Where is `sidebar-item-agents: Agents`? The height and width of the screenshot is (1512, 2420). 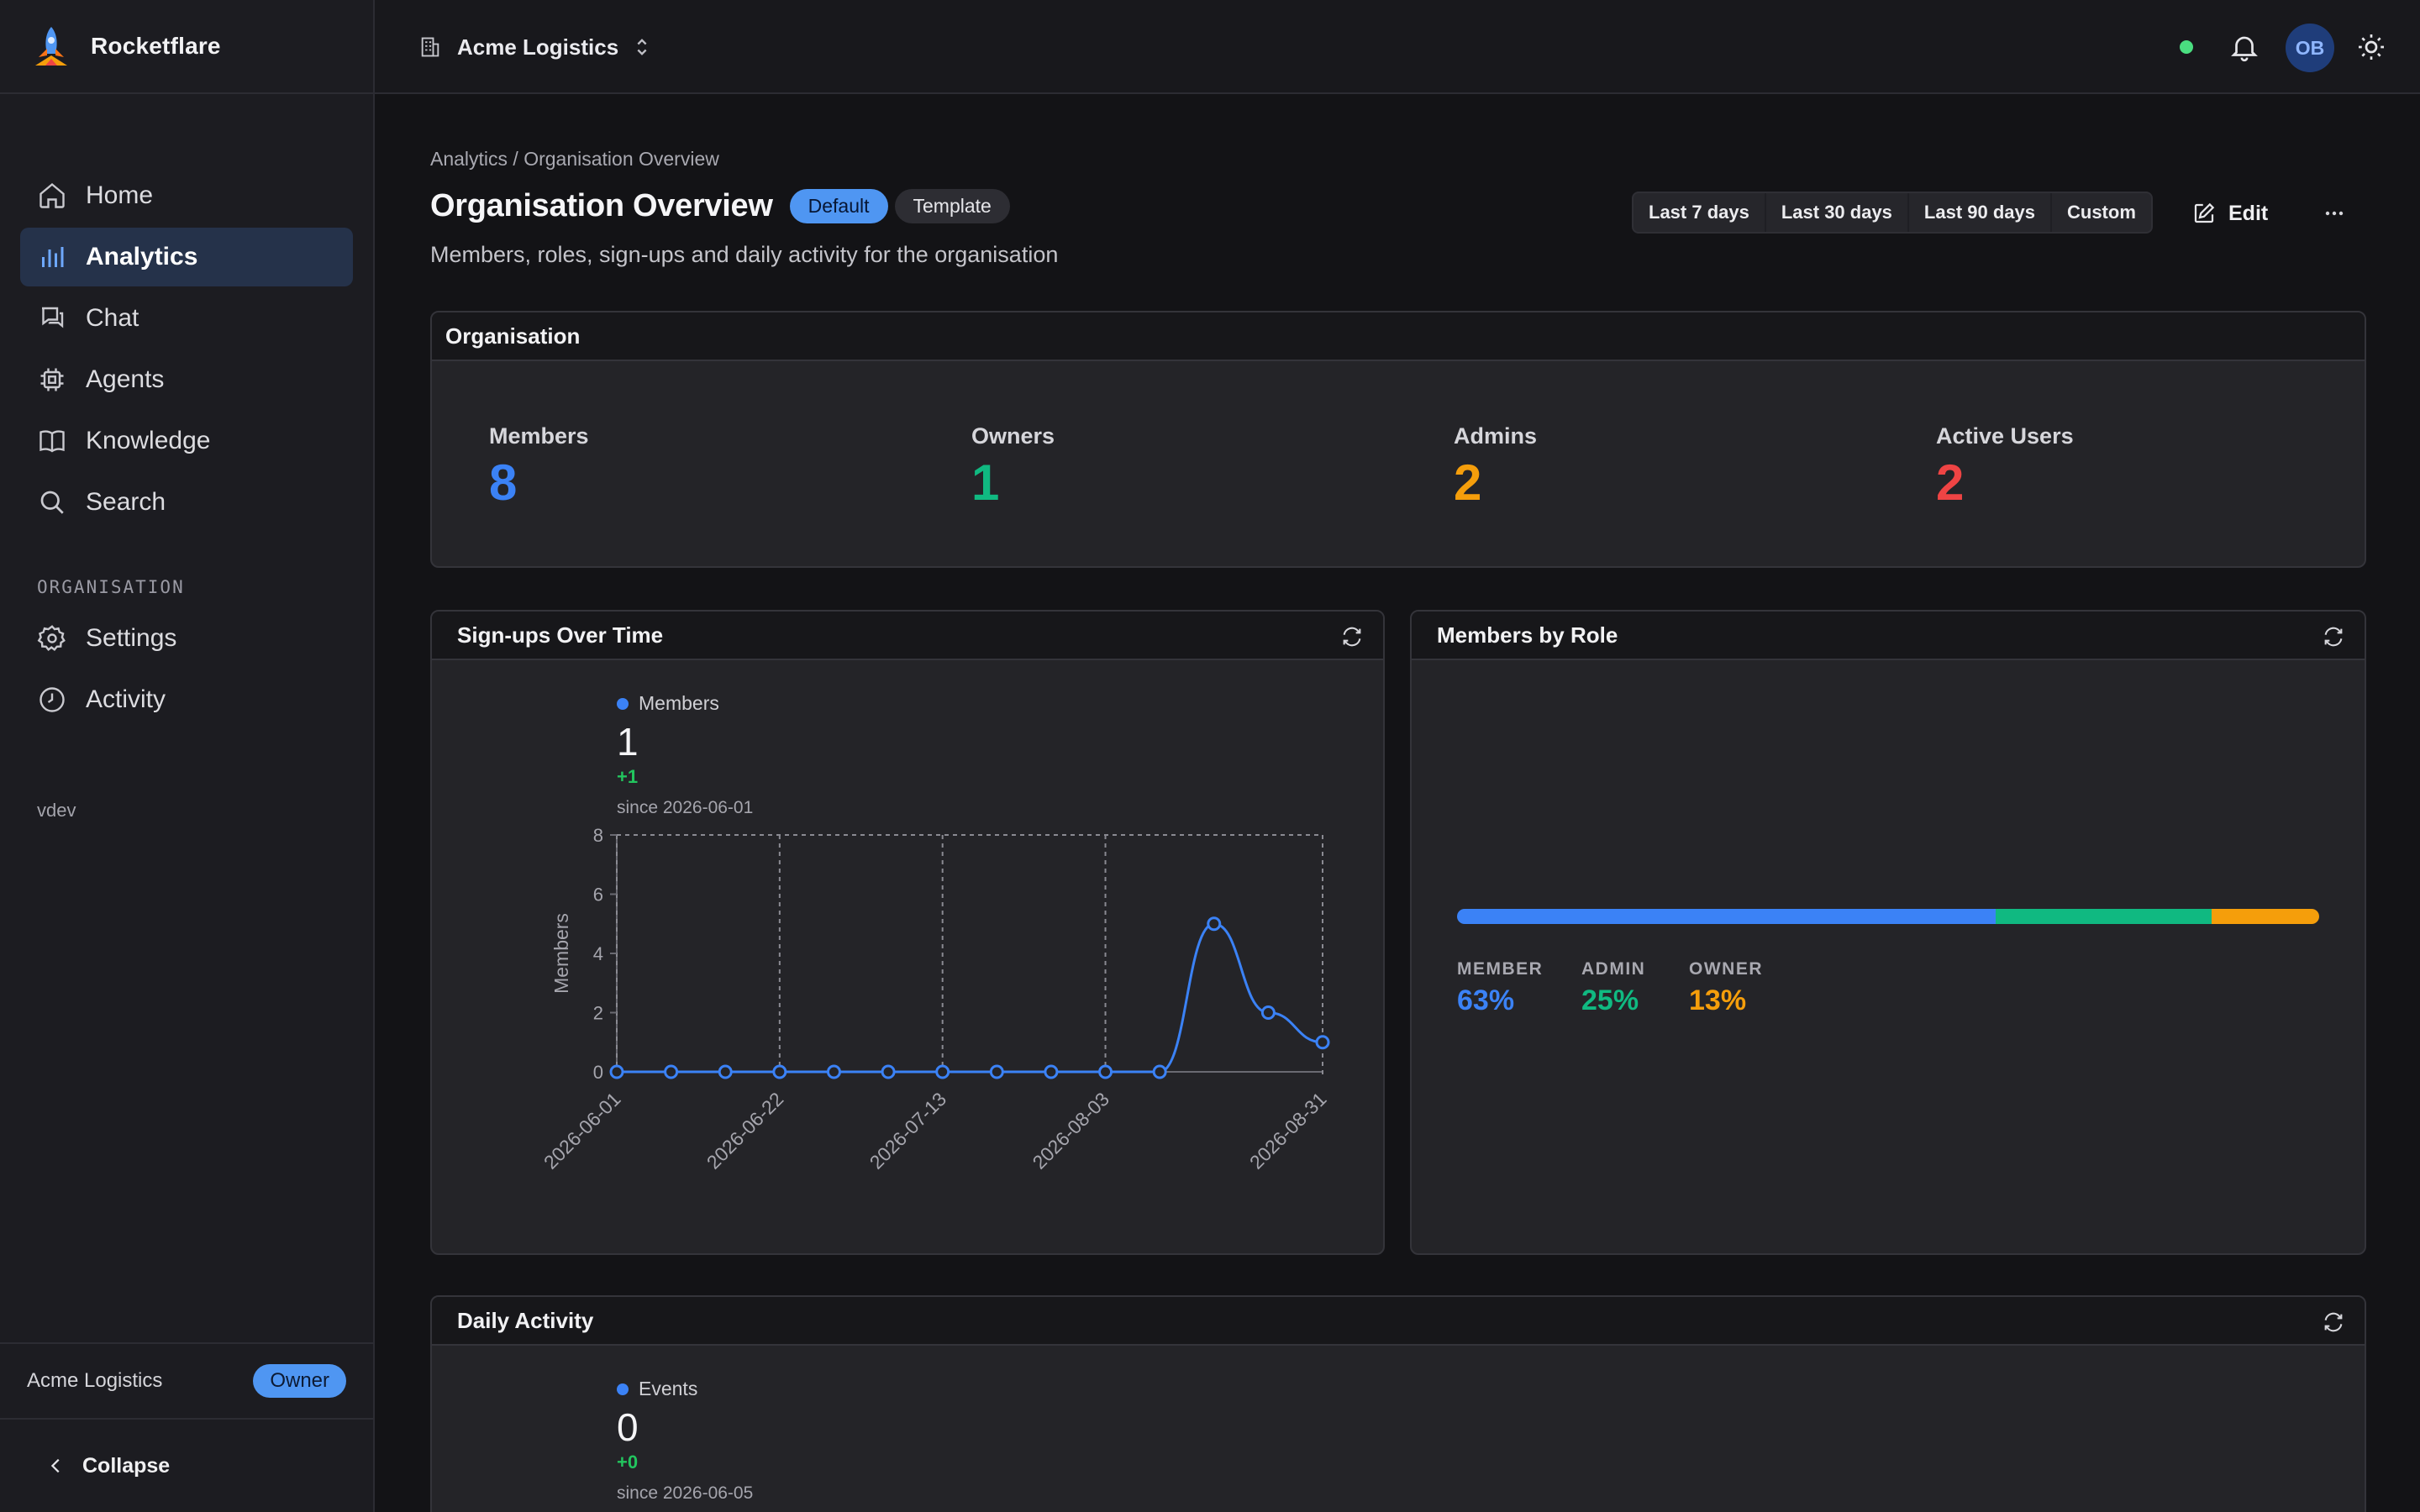
sidebar-item-agents: Agents is located at coordinates (187, 379).